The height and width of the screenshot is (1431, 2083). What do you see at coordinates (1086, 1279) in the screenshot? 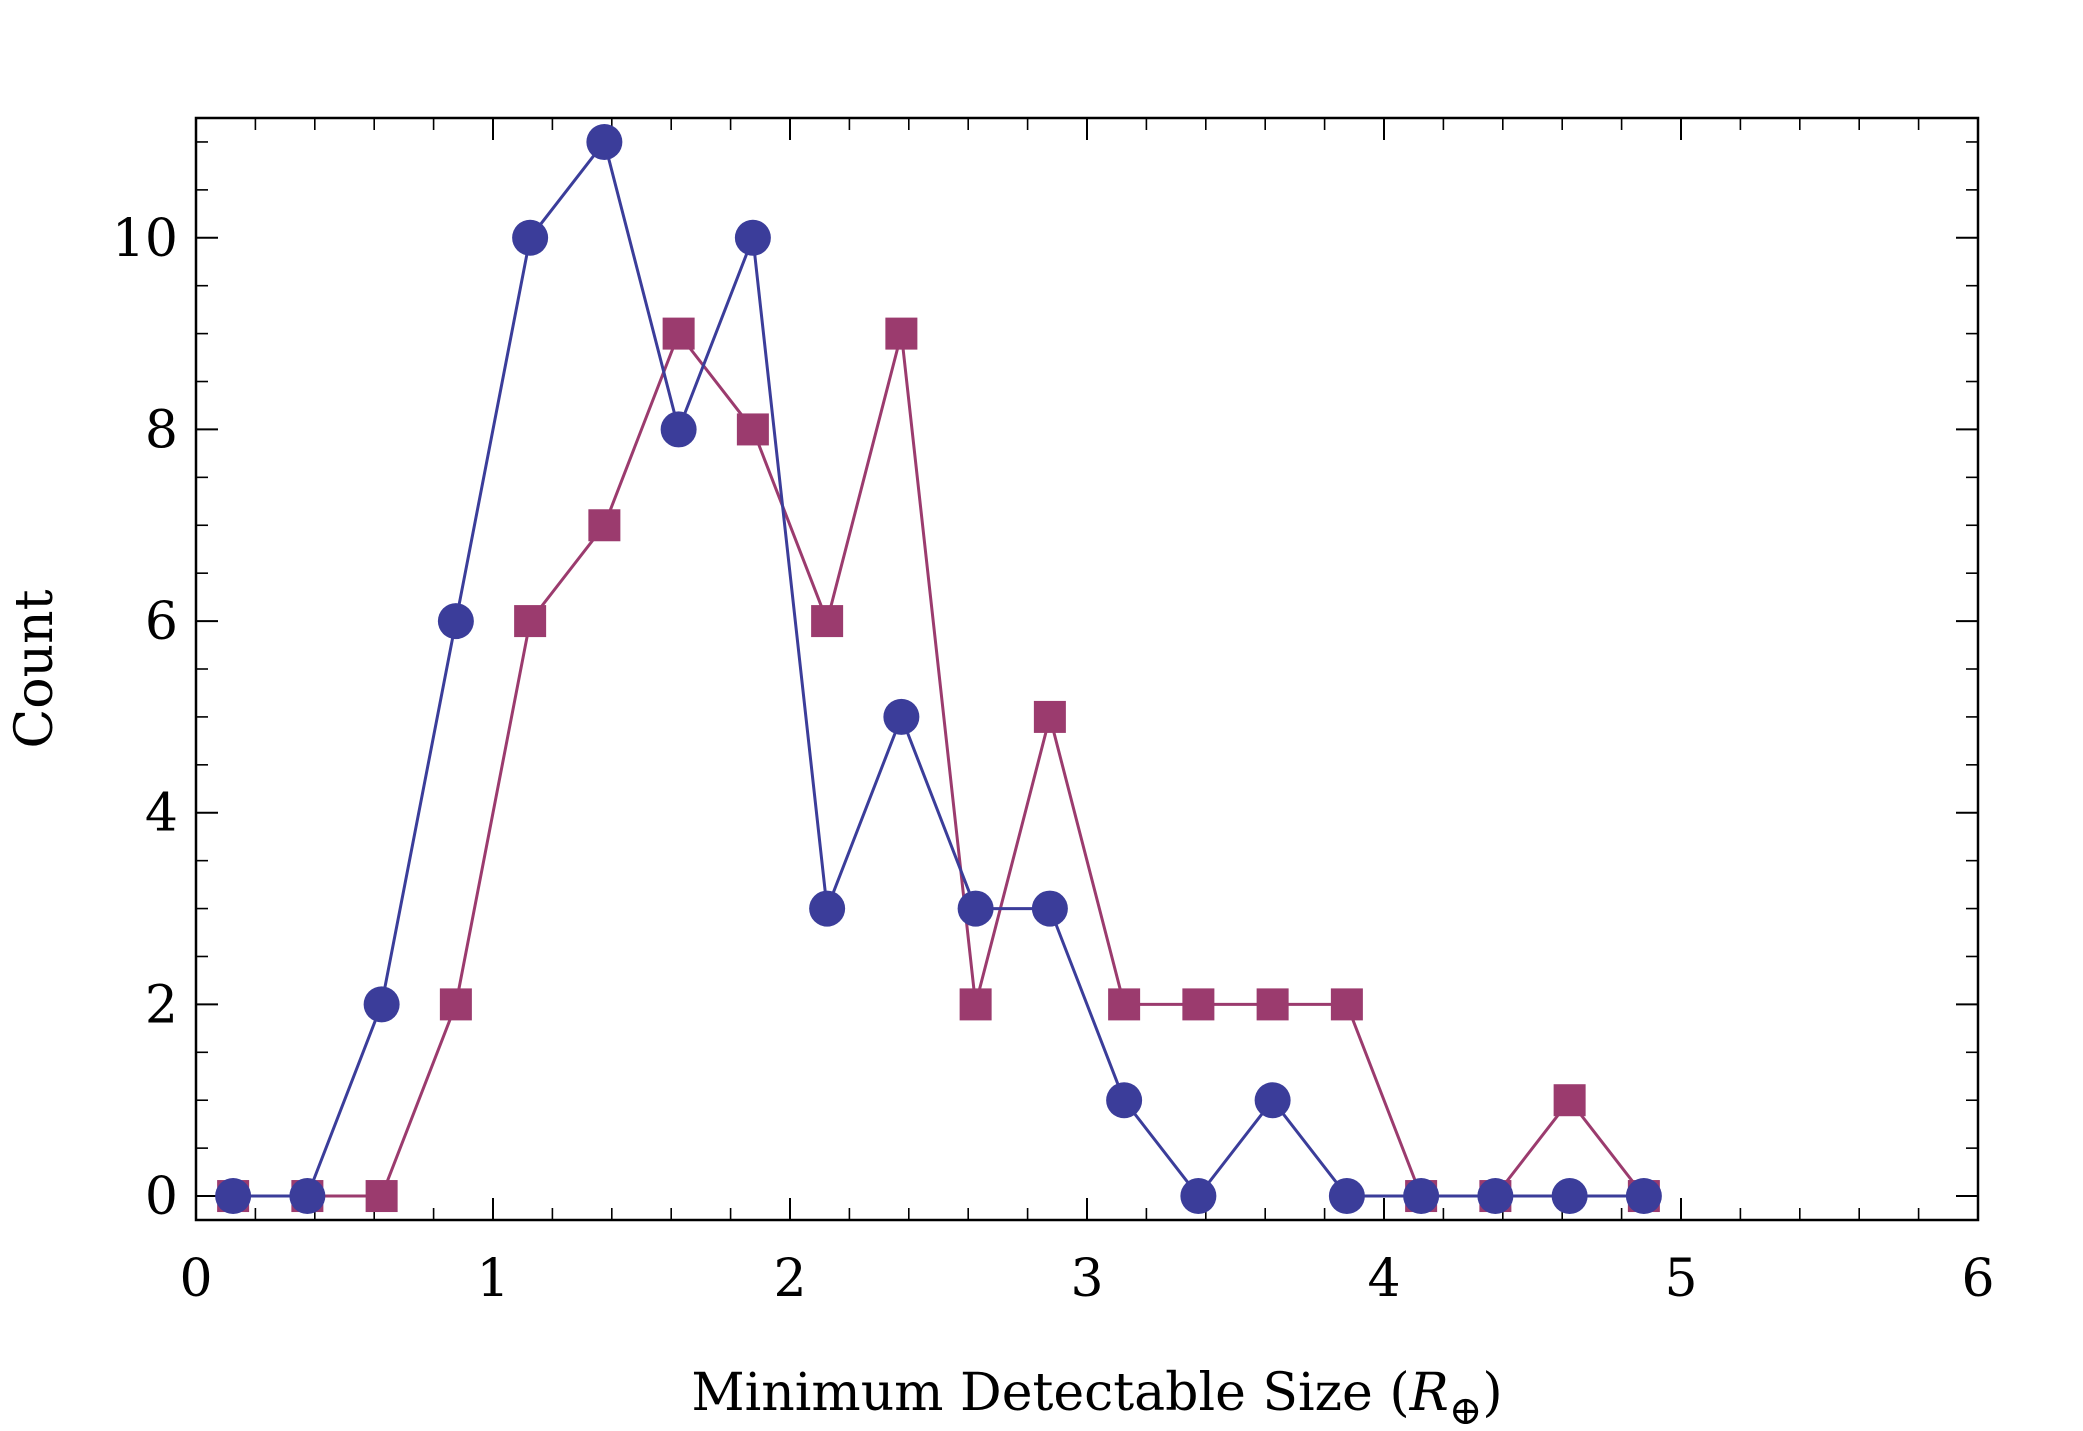
I see `x-tick-label: 3` at bounding box center [1086, 1279].